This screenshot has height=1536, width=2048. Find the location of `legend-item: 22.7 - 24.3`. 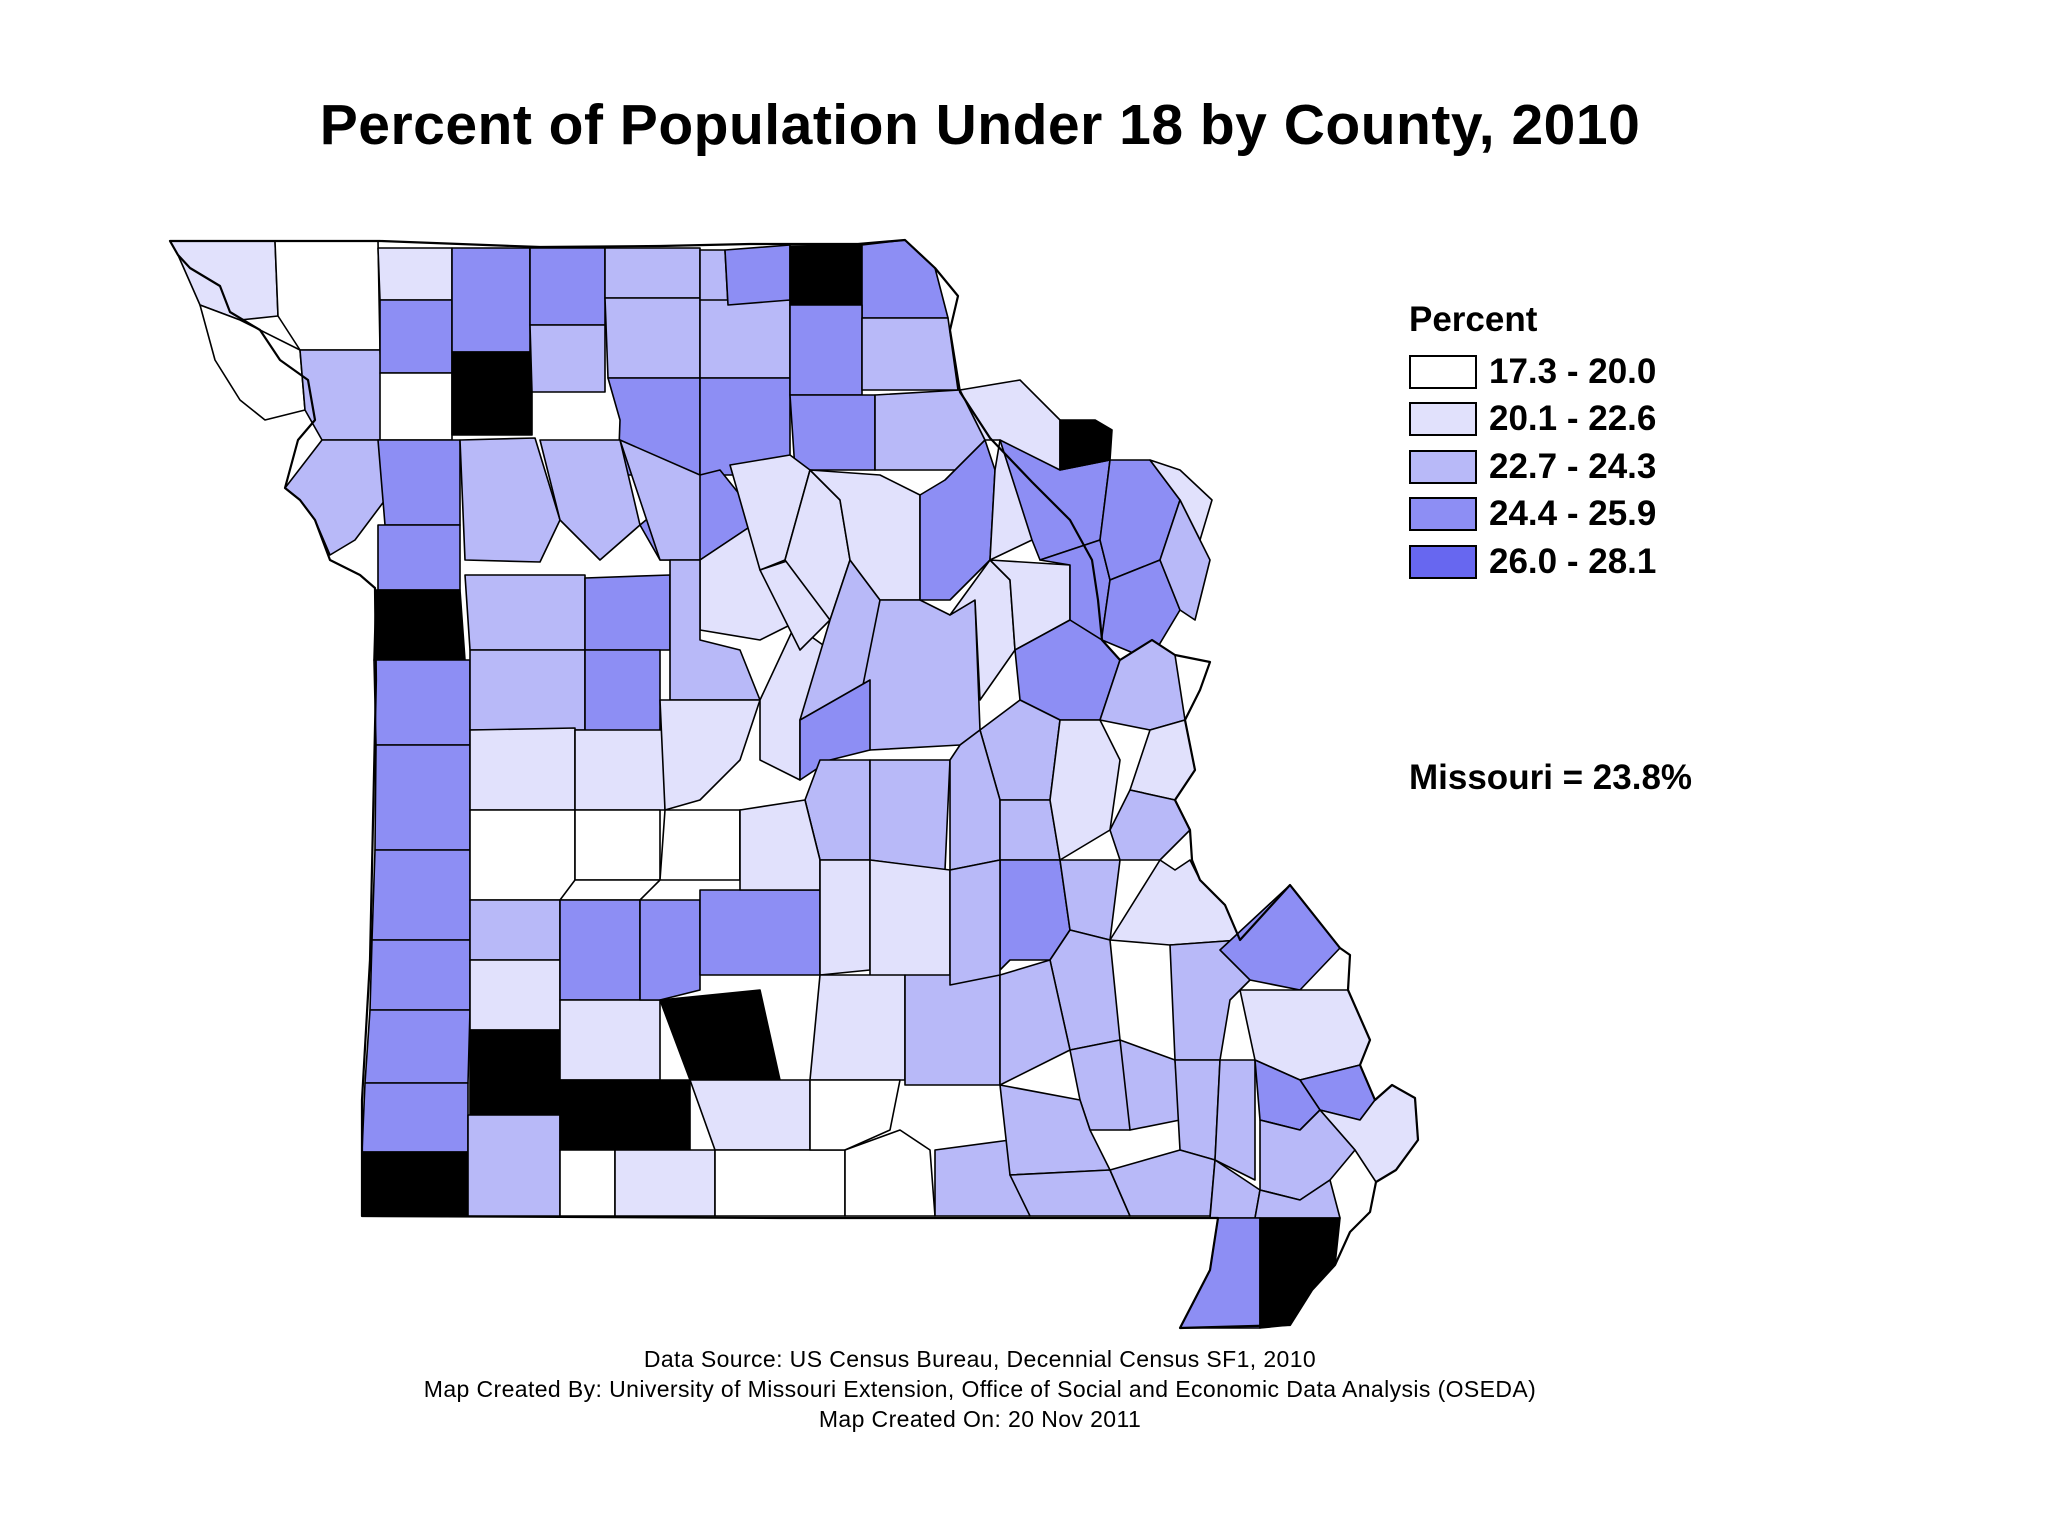

legend-item: 22.7 - 24.3 is located at coordinates (1532, 467).